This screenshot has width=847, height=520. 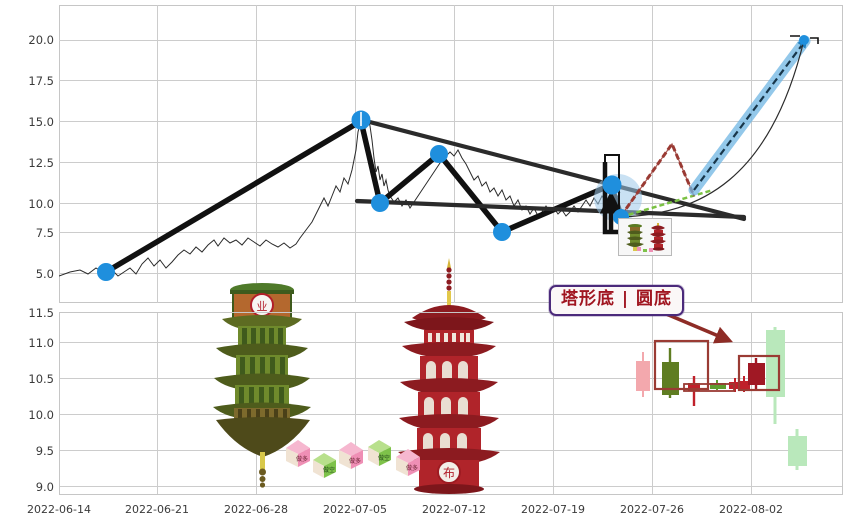 What do you see at coordinates (262, 306) in the screenshot?
I see `green-pagoda-seal: 业` at bounding box center [262, 306].